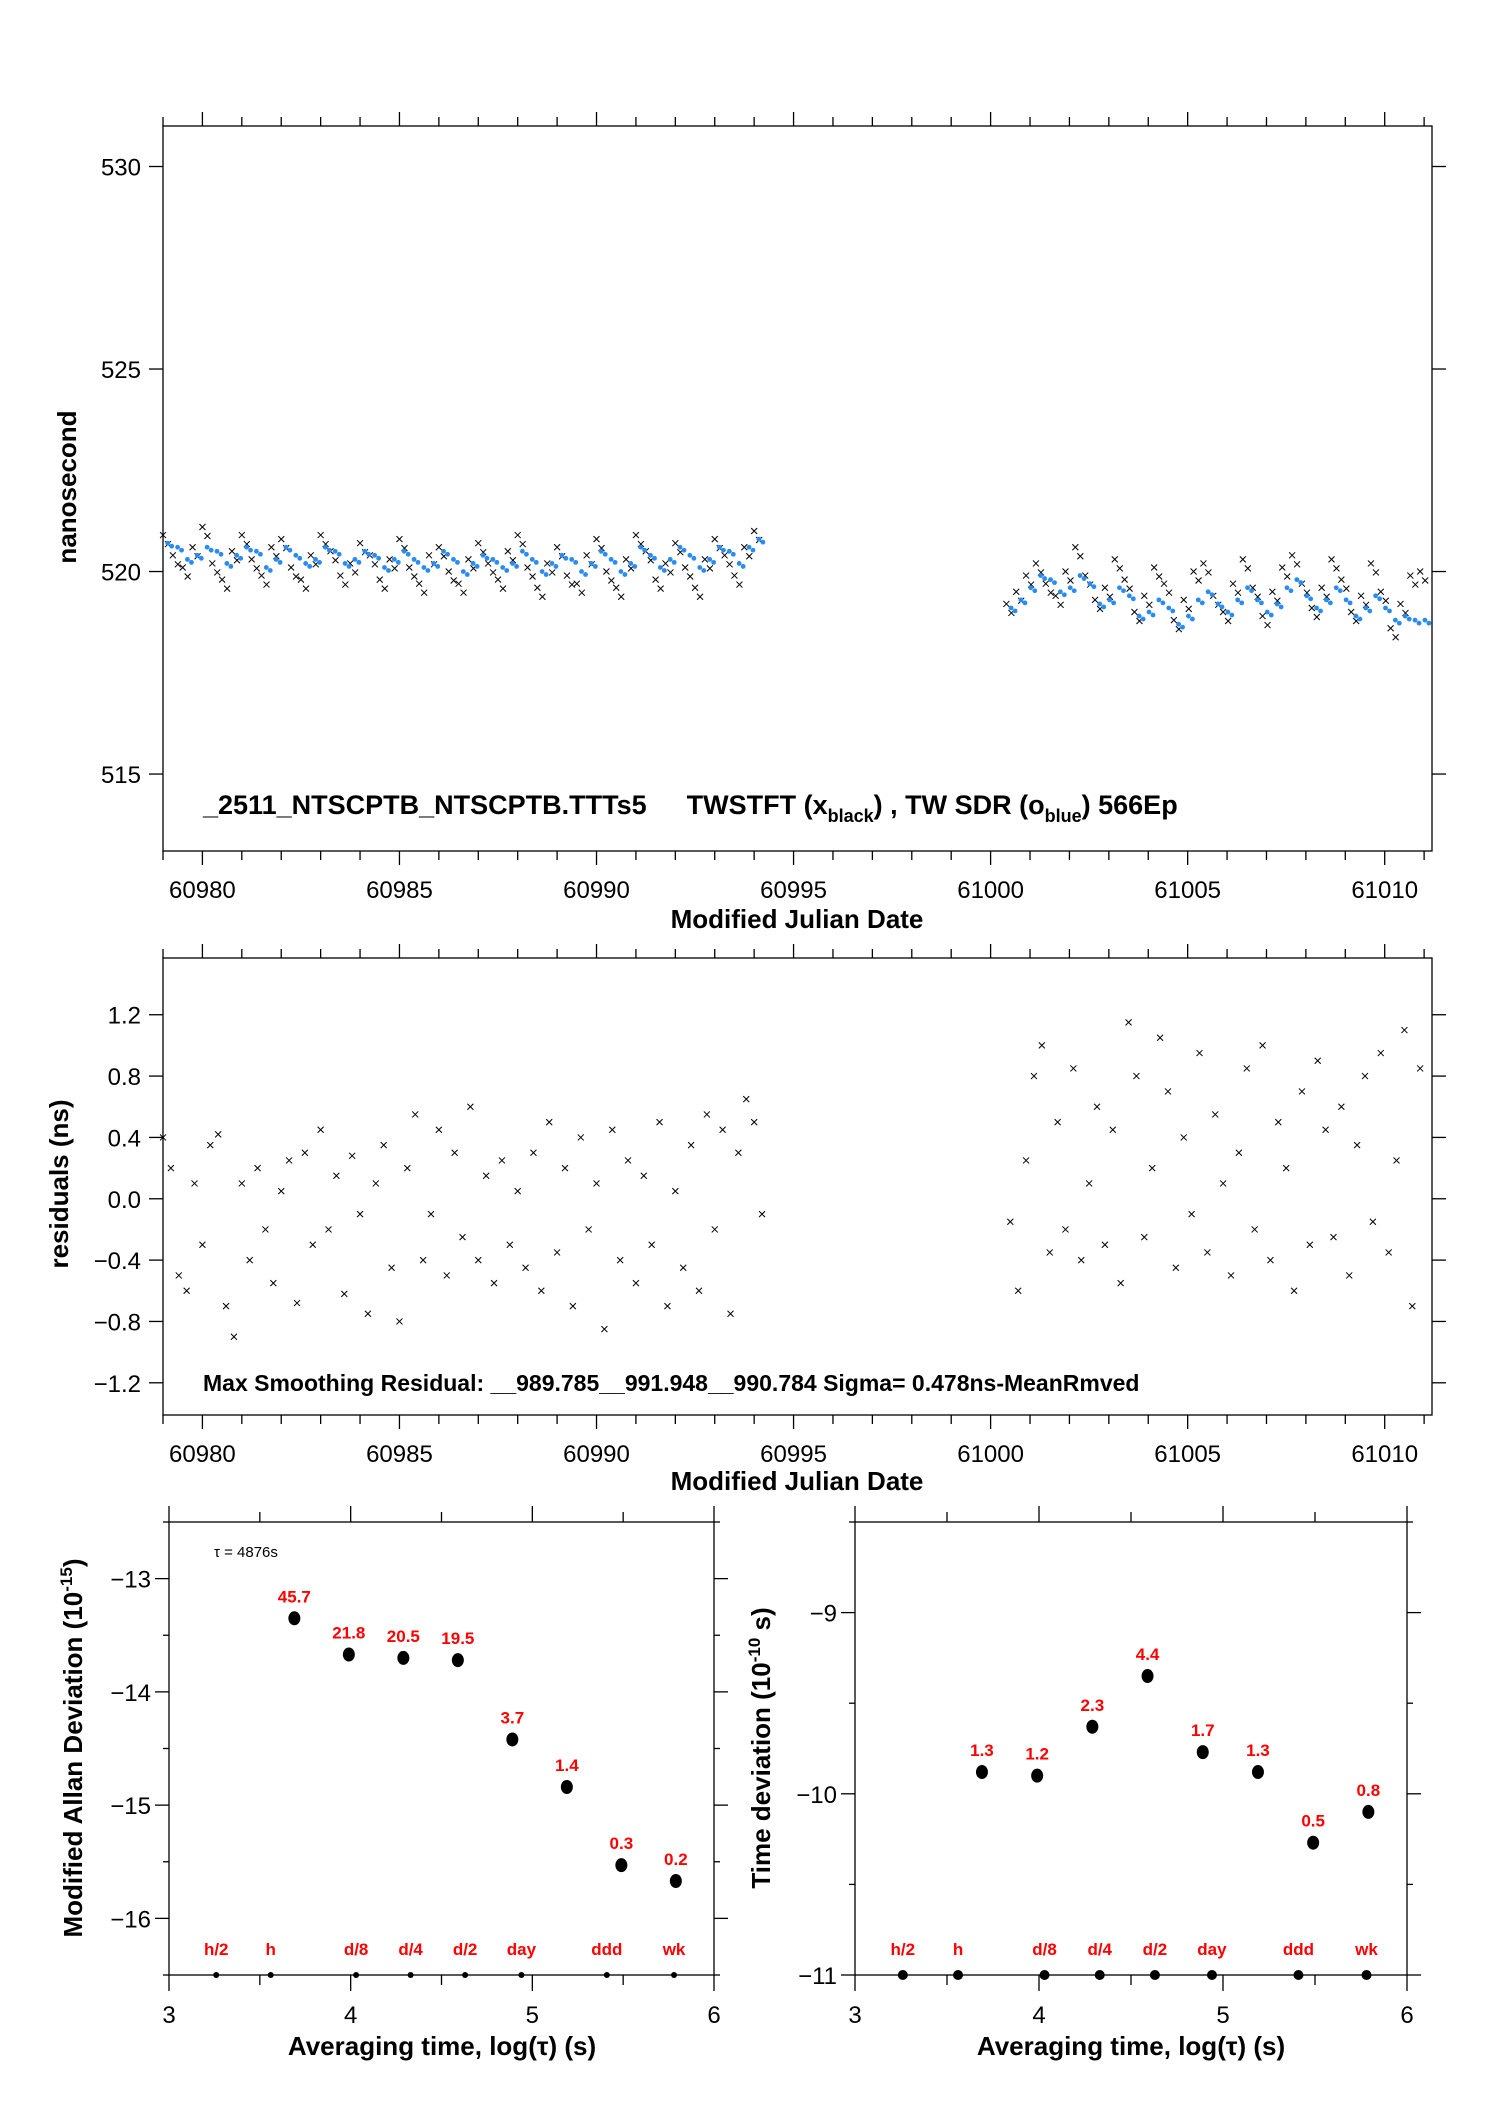 Image resolution: width=1488 pixels, height=2105 pixels. What do you see at coordinates (246, 1552) in the screenshot?
I see `tau-annotation: τ = 4876s` at bounding box center [246, 1552].